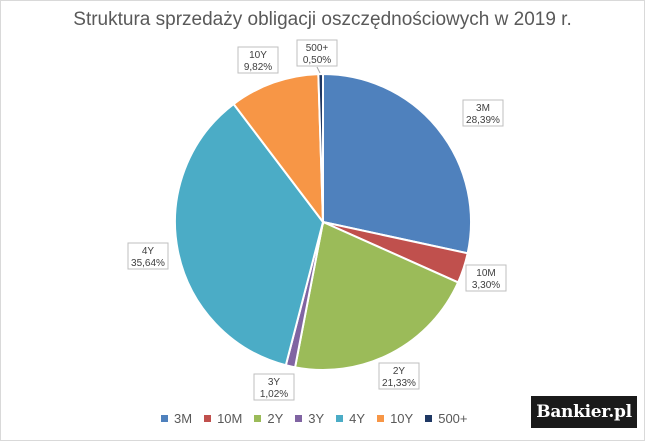 This screenshot has width=645, height=441. Describe the element at coordinates (278, 149) in the screenshot. I see `pie-slice-10y` at that location.